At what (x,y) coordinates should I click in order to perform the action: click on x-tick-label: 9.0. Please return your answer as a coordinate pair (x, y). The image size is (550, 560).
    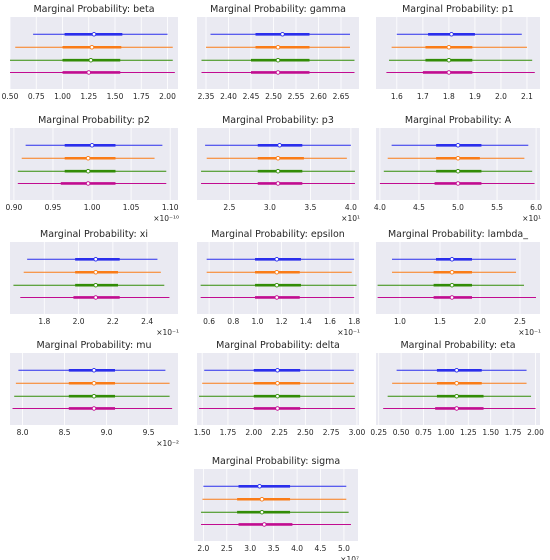
    Looking at the image, I should click on (107, 432).